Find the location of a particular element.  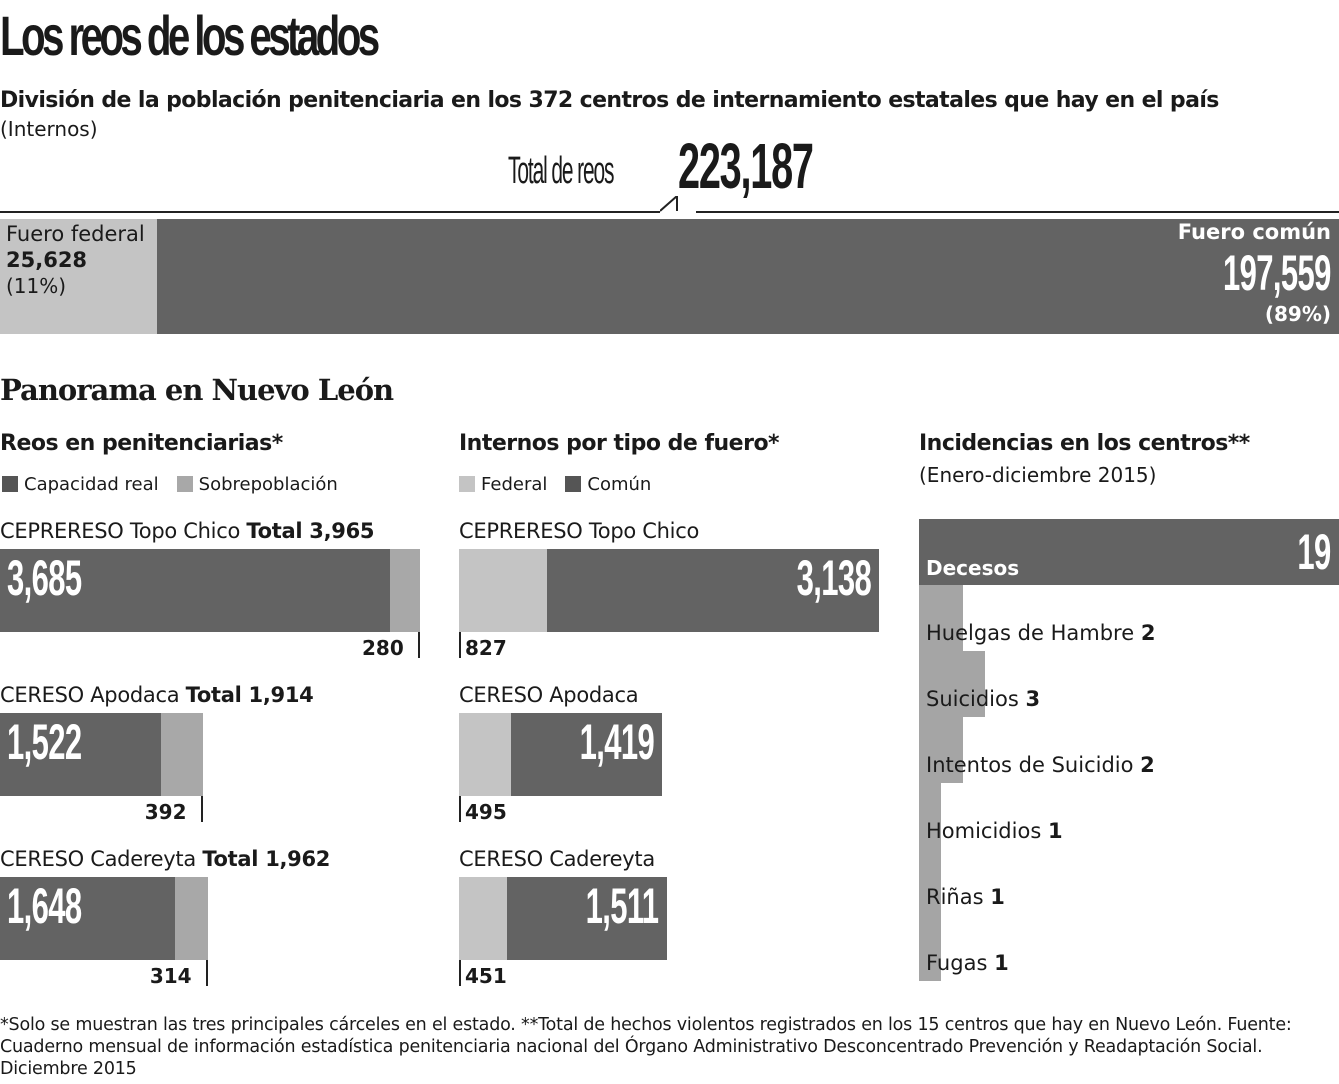

legend-label: Sobrepoblación is located at coordinates (268, 484).